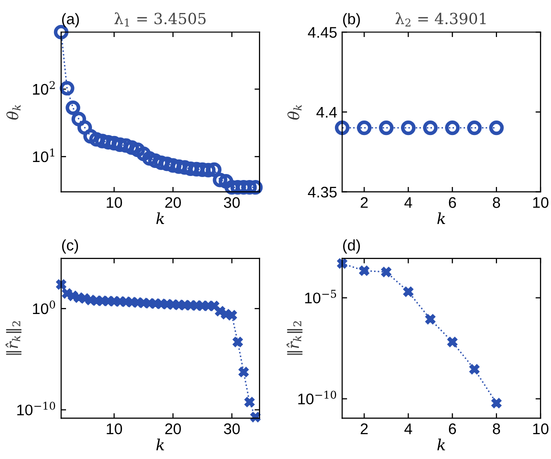 The width and height of the screenshot is (551, 459). What do you see at coordinates (351, 246) in the screenshot?
I see `chart-title: (d)` at bounding box center [351, 246].